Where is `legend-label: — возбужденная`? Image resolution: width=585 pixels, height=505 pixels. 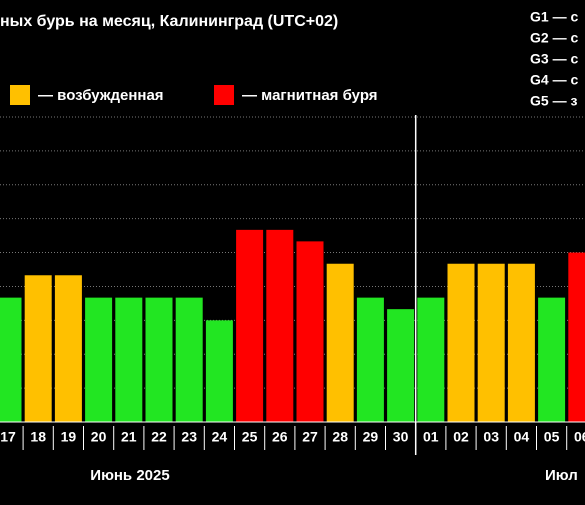
legend-label: — возбужденная is located at coordinates (101, 95).